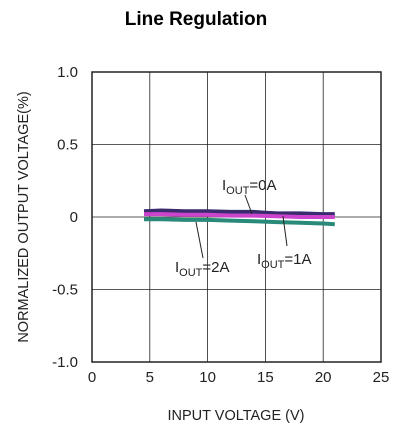  Describe the element at coordinates (284, 261) in the screenshot. I see `label-iout-1a: IOUT=1A` at that location.